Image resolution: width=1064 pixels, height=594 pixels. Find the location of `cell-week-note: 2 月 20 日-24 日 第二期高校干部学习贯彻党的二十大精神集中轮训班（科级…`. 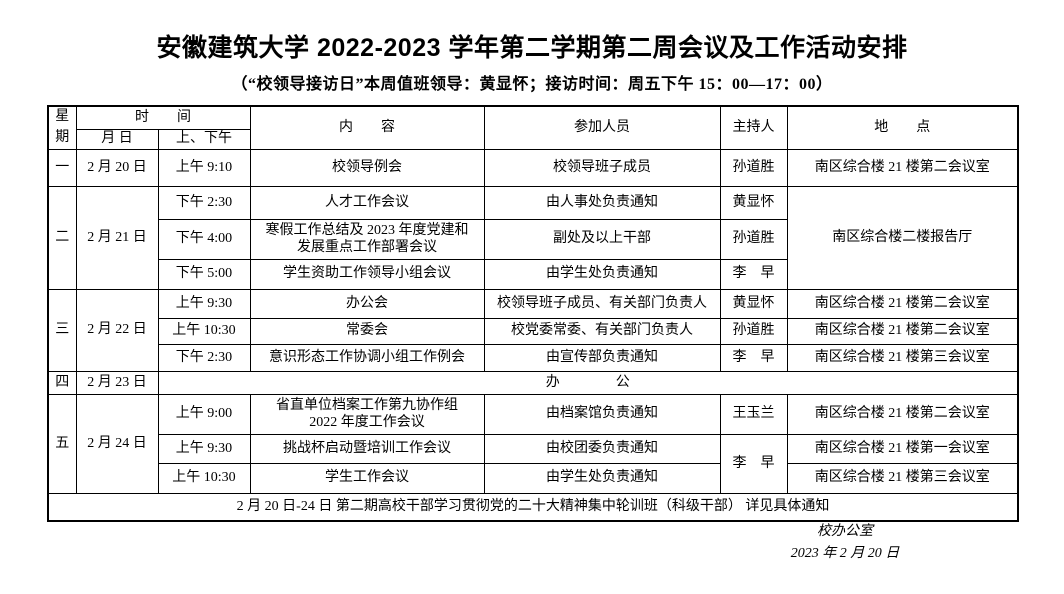

cell-week-note: 2 月 20 日-24 日 第二期高校干部学习贯彻党的二十大精神集中轮训班（科级… is located at coordinates (533, 507).